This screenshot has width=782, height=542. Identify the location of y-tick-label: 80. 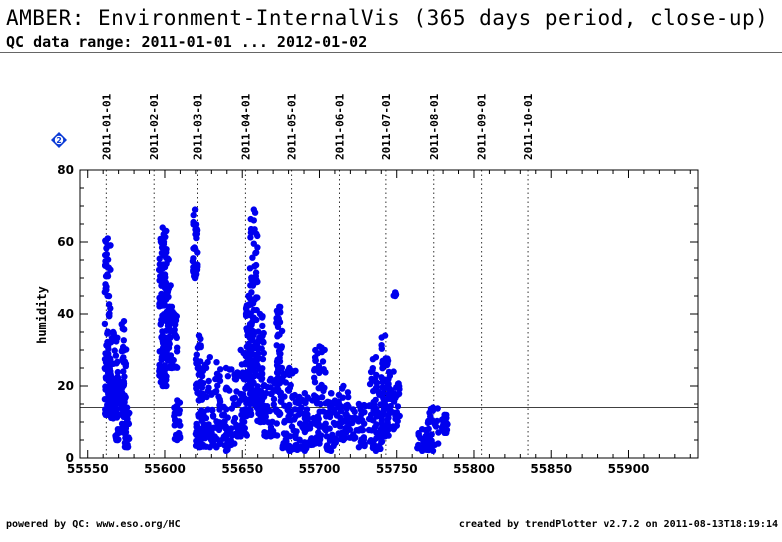
(65, 170).